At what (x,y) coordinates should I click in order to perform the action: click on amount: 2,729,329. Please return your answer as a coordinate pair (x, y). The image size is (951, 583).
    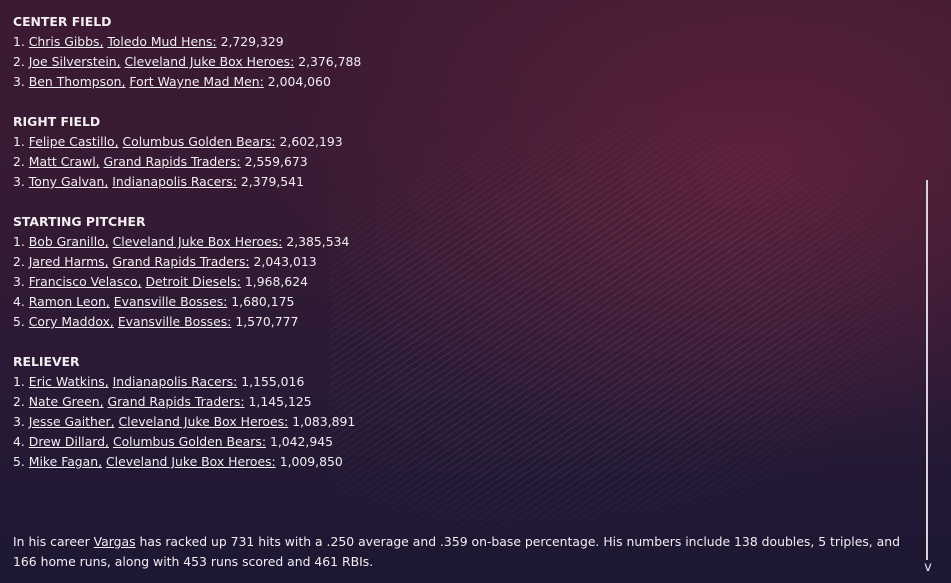
    Looking at the image, I should click on (252, 41).